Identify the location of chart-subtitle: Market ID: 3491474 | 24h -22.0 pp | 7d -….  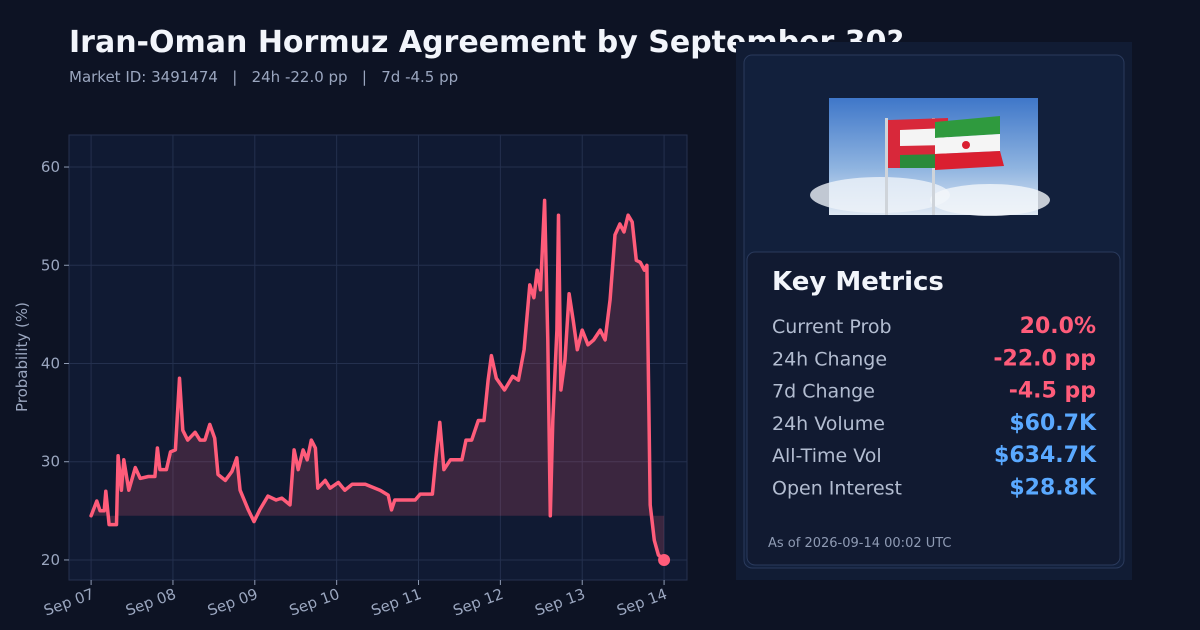
(263, 77).